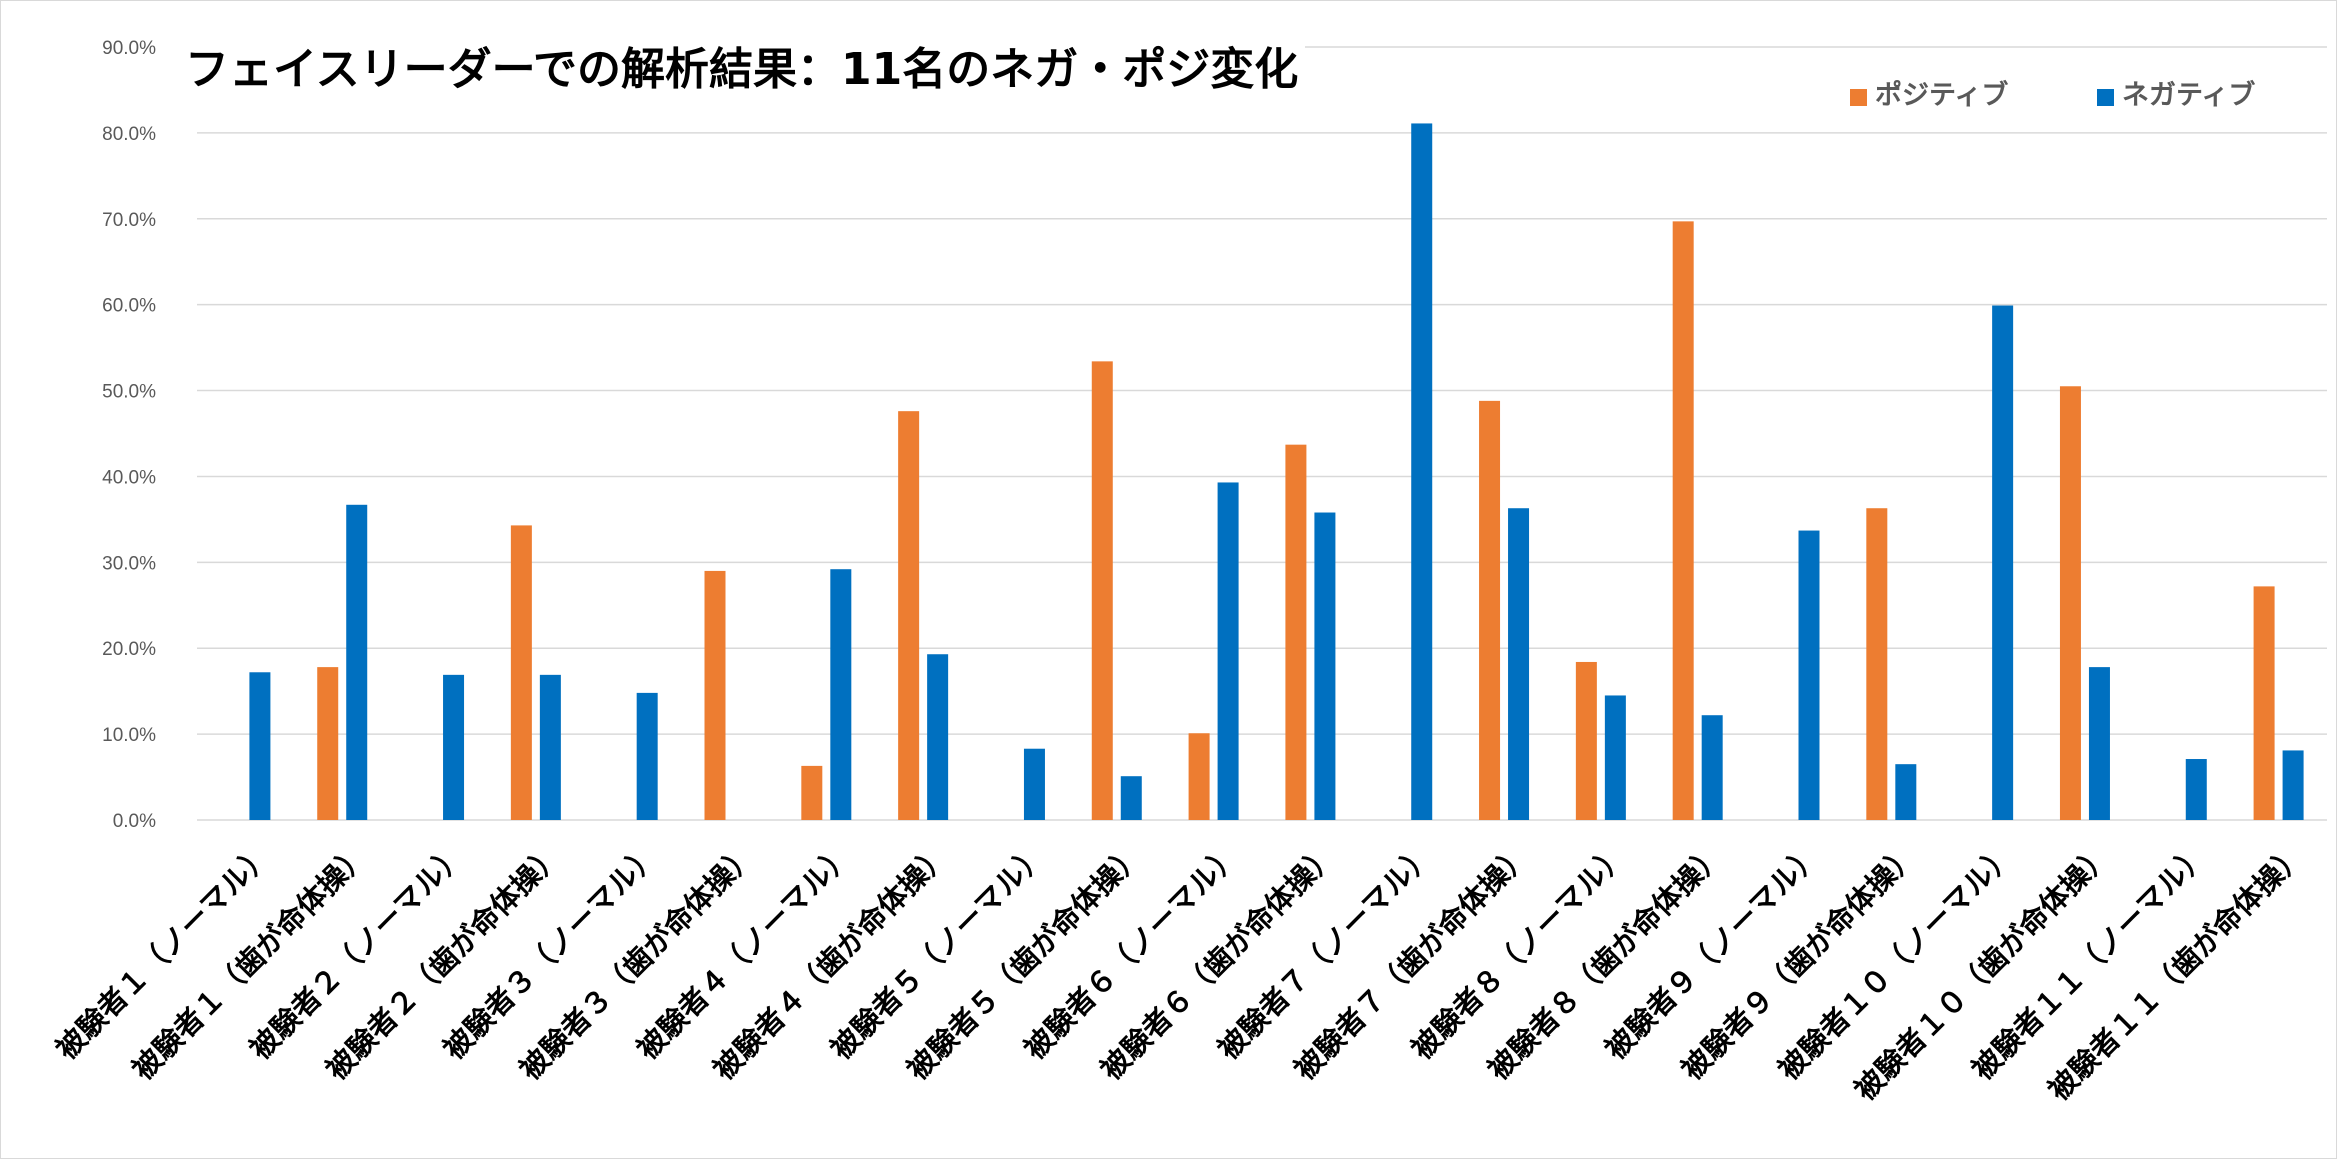  What do you see at coordinates (2052, 95) in the screenshot?
I see `legend: ポジティブ ネガティブ` at bounding box center [2052, 95].